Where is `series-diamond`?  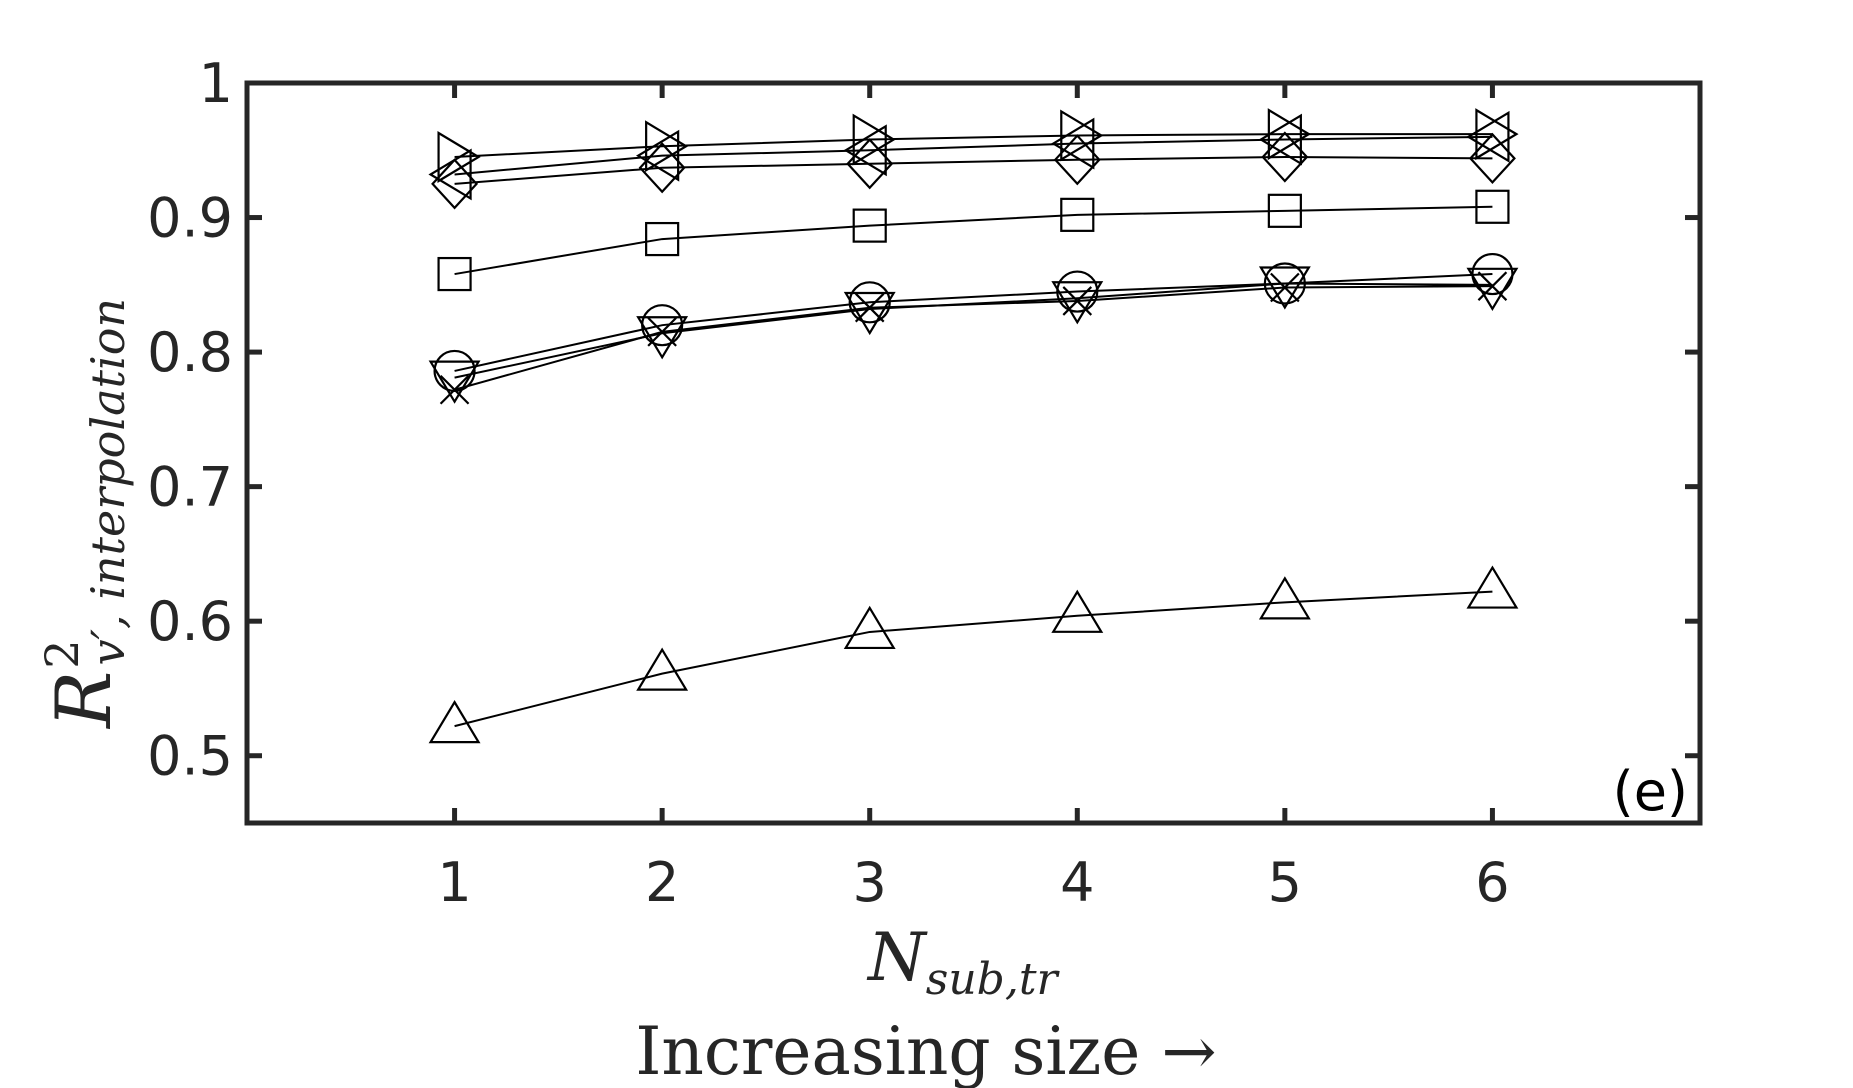
series-diamond is located at coordinates (973, 170).